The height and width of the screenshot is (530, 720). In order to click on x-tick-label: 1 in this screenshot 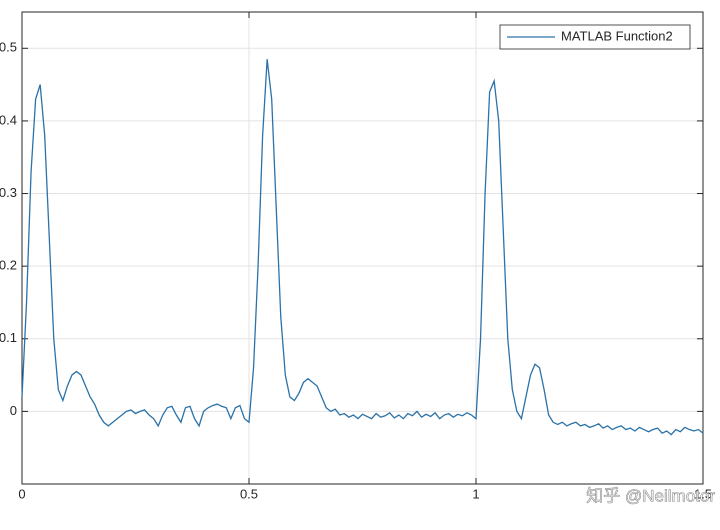, I will do `click(475, 493)`.